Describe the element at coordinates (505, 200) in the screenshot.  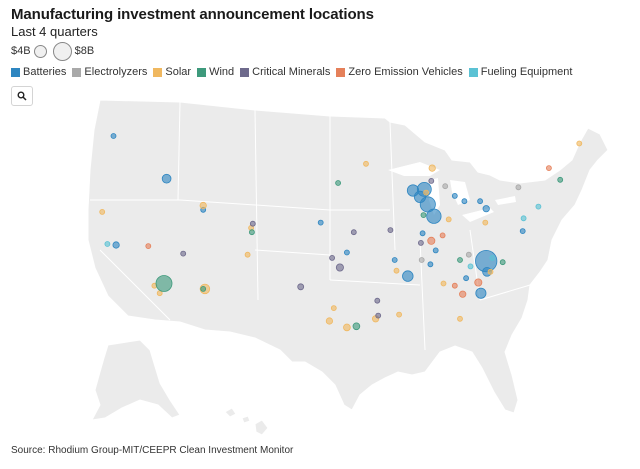
I see `lake-ontario` at that location.